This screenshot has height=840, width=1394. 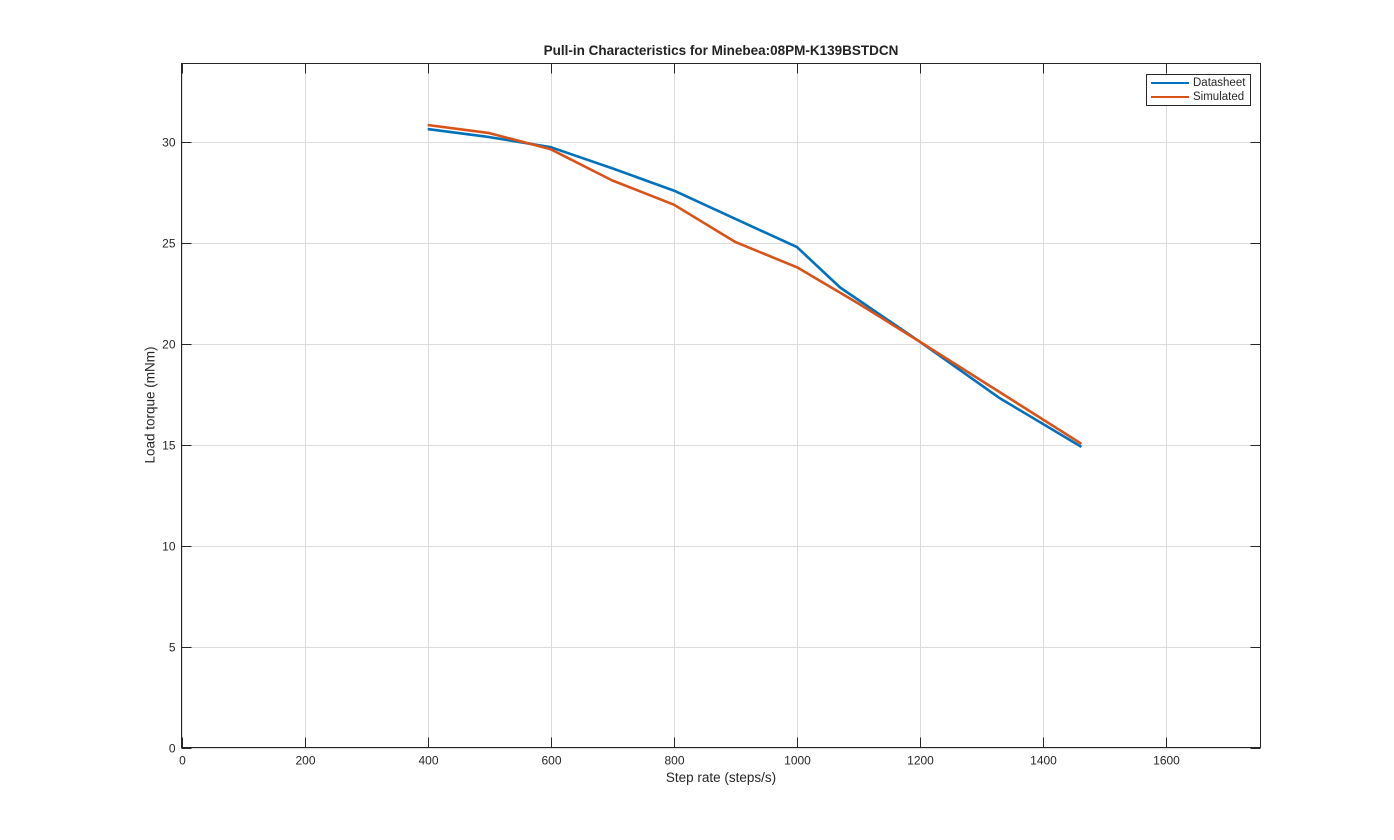 I want to click on x-tick-label: 1400, so click(x=1043, y=761).